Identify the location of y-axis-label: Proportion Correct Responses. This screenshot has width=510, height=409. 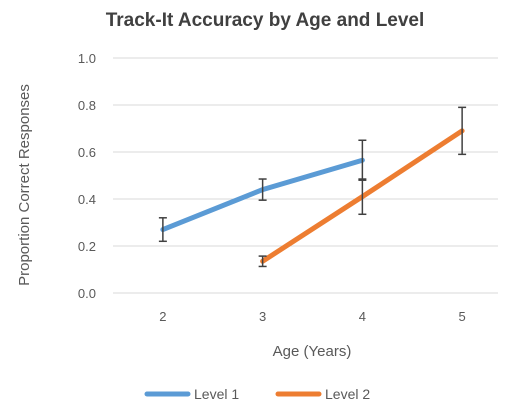
(24, 185).